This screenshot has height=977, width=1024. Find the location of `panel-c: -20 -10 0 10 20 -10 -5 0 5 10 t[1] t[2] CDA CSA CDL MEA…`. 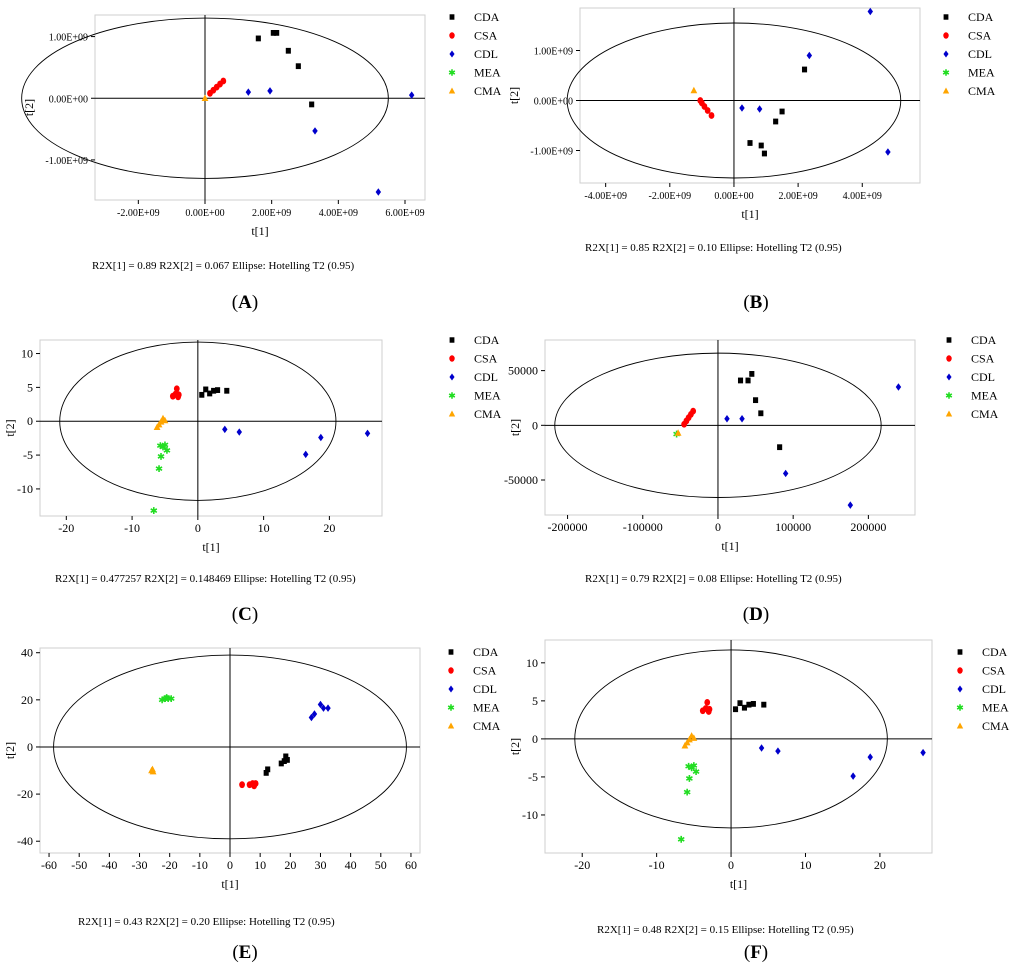

panel-c: -20 -10 0 10 20 -10 -5 0 5 10 t[1] t[2] CDA CSA CDL MEA… is located at coordinates (252, 479).